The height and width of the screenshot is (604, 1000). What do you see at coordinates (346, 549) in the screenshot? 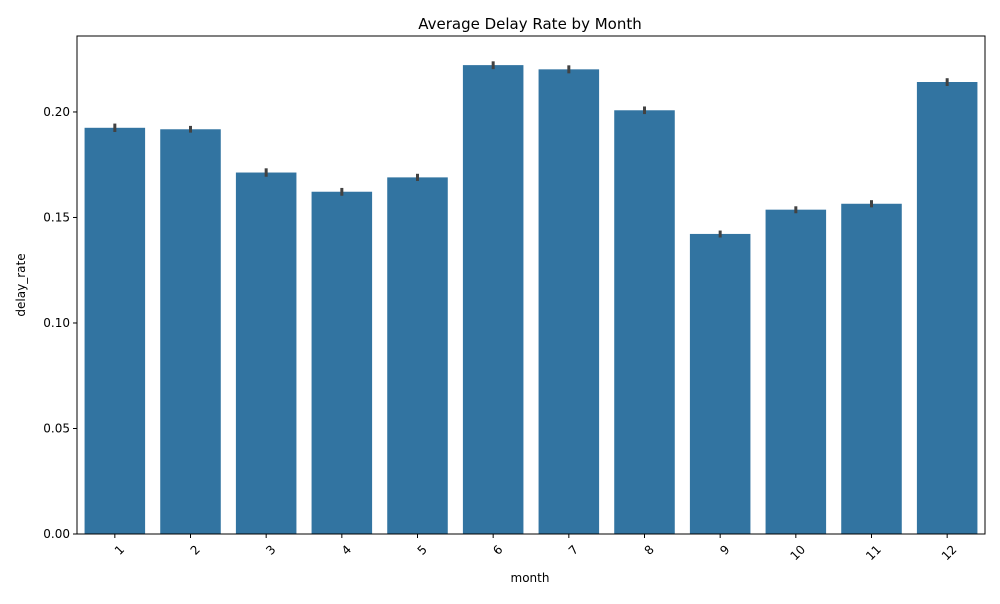
I see `x-tick-label: 4` at bounding box center [346, 549].